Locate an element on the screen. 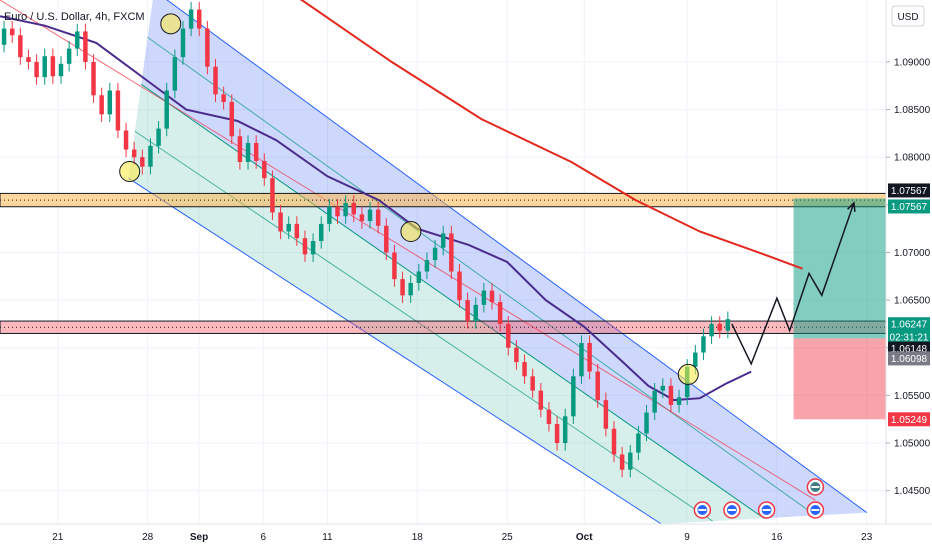 This screenshot has width=932, height=550. x-tick-label: 6 is located at coordinates (263, 537).